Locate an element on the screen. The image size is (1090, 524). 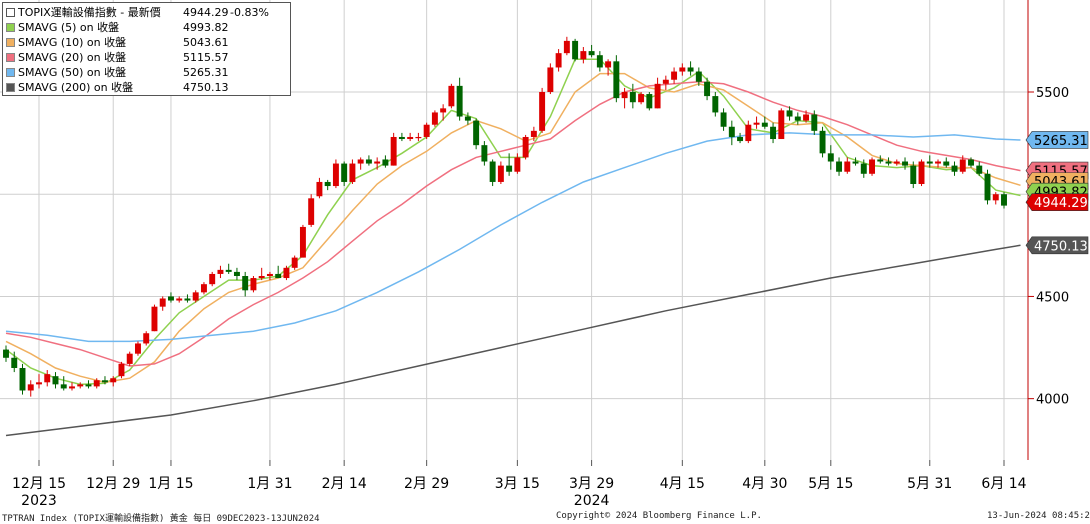
legend-row-sma5: SMAVG (5) on 收盤 4993.82 is located at coordinates (117, 27).